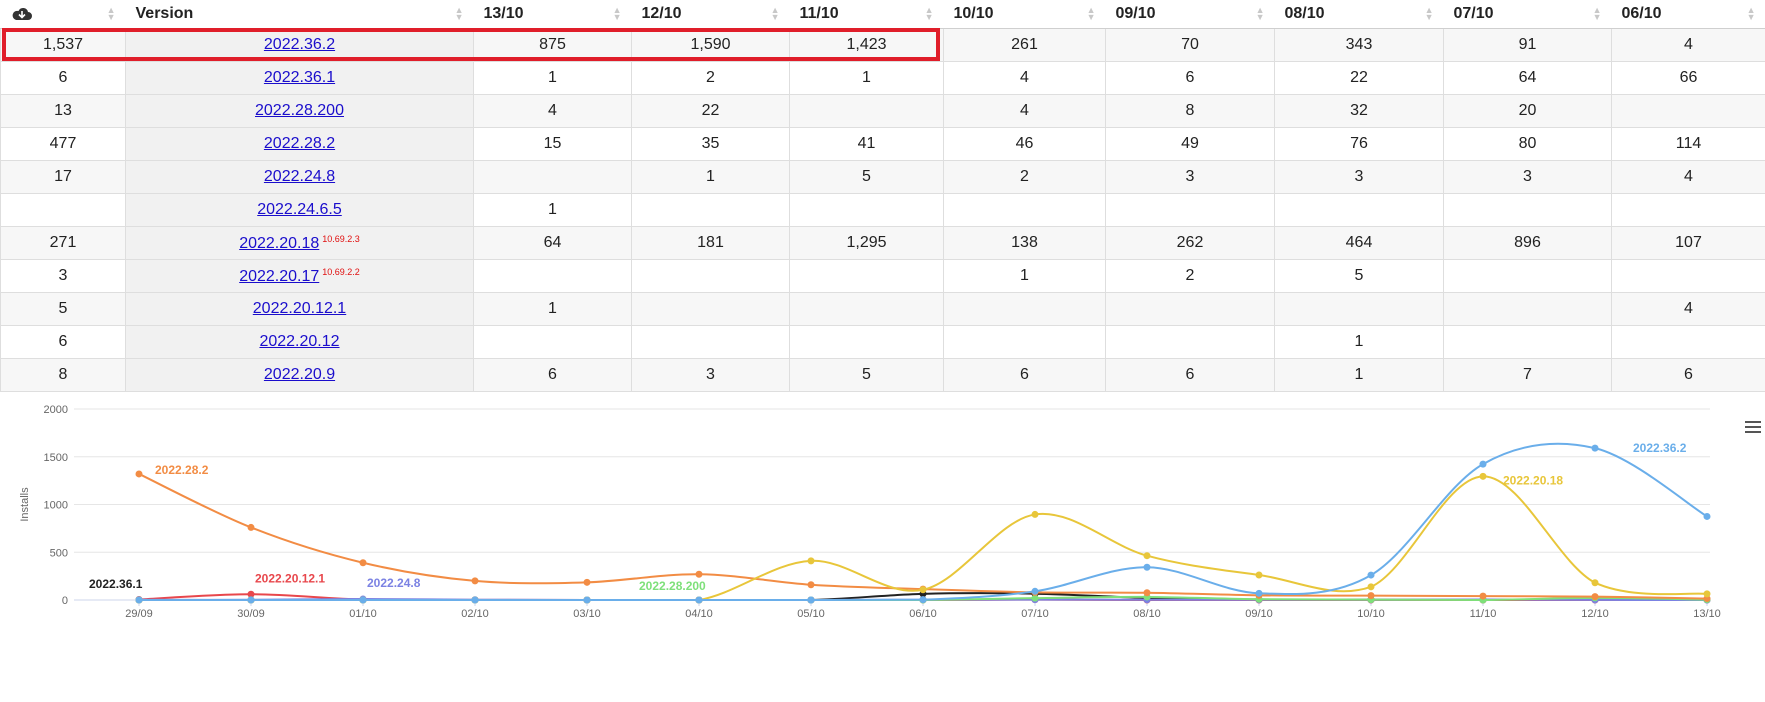  I want to click on daily-installs-cell: 32, so click(1359, 111).